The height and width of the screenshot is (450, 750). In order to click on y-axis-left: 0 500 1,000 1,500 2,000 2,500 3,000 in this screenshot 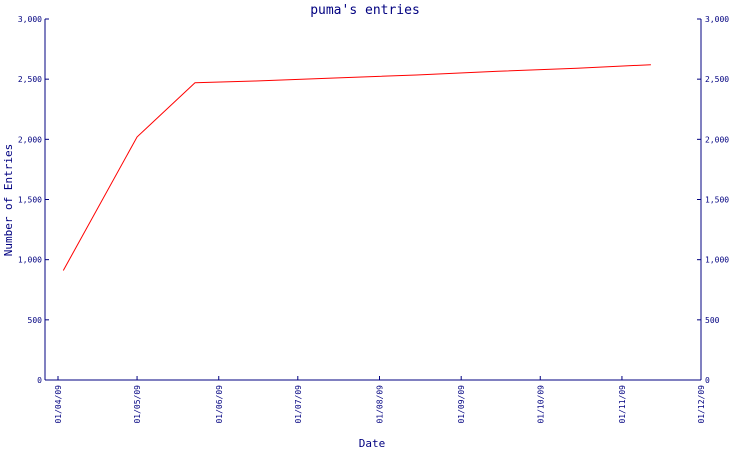, I will do `click(33, 200)`.